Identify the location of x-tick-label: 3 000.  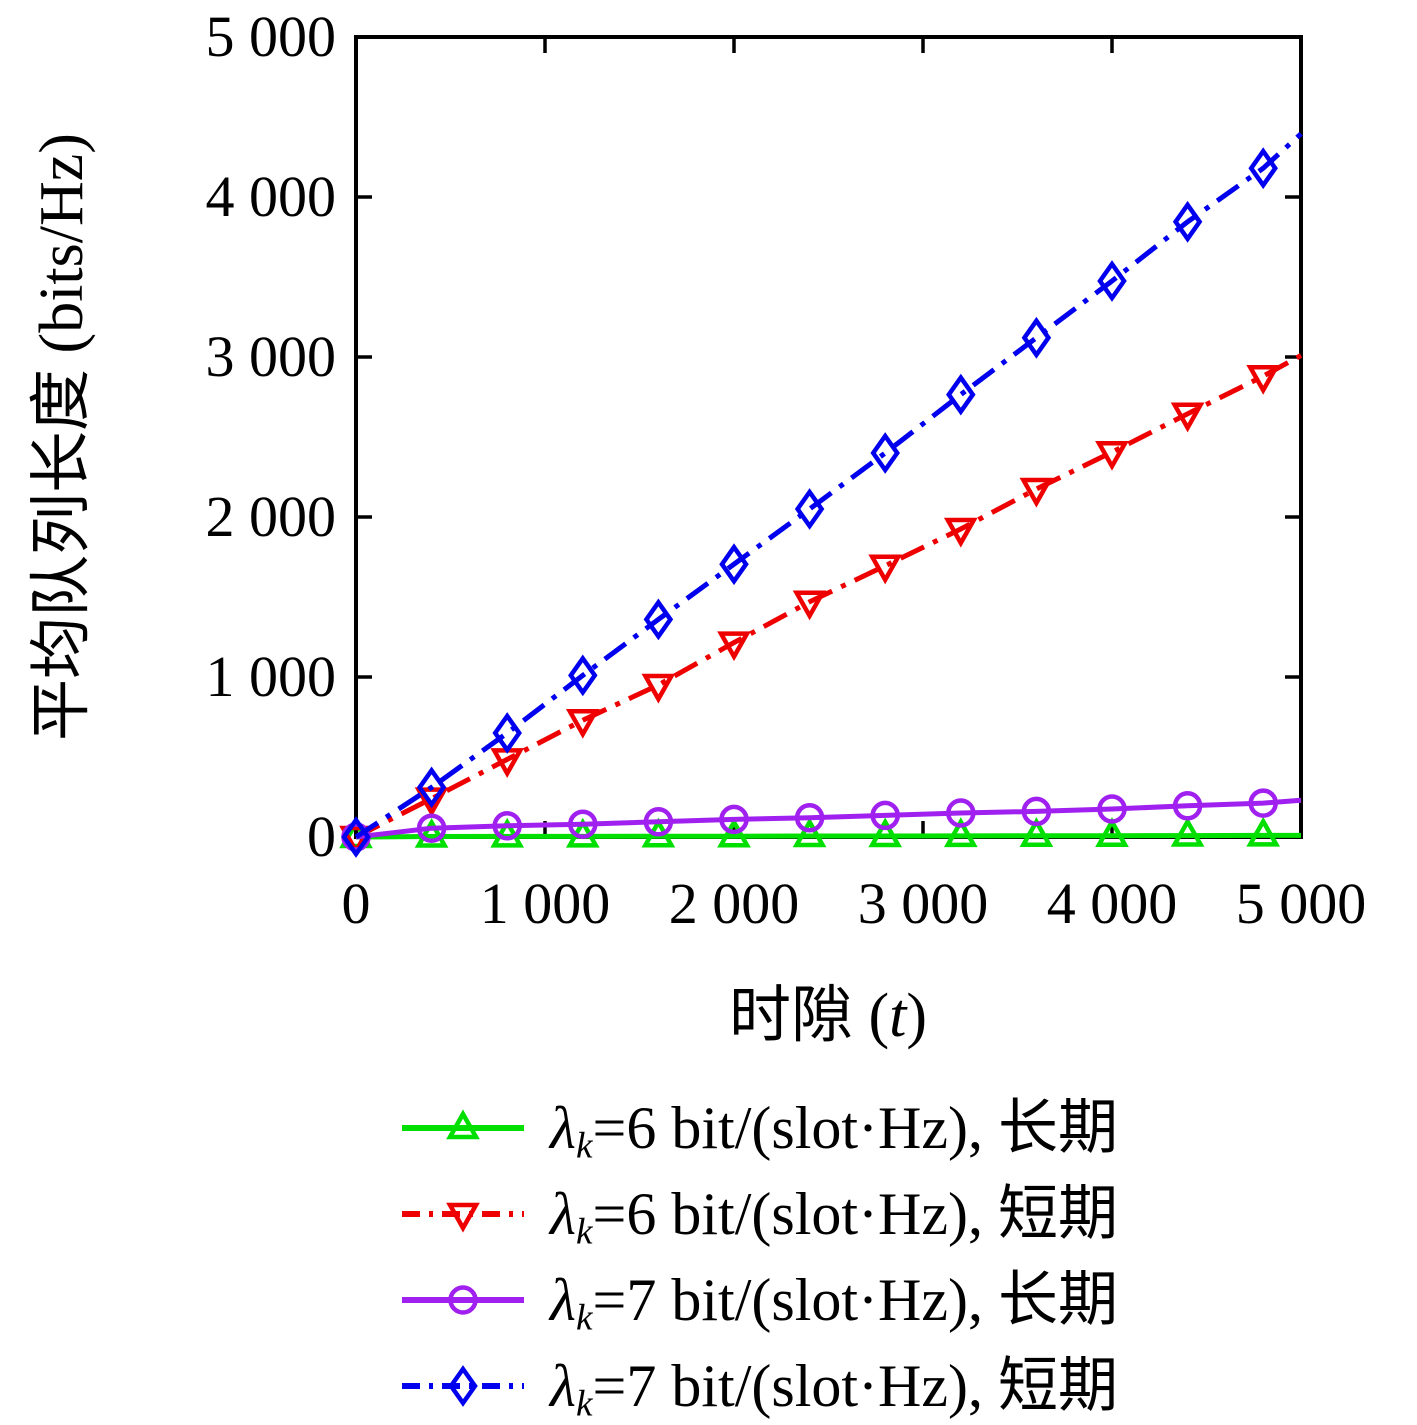
(923, 903).